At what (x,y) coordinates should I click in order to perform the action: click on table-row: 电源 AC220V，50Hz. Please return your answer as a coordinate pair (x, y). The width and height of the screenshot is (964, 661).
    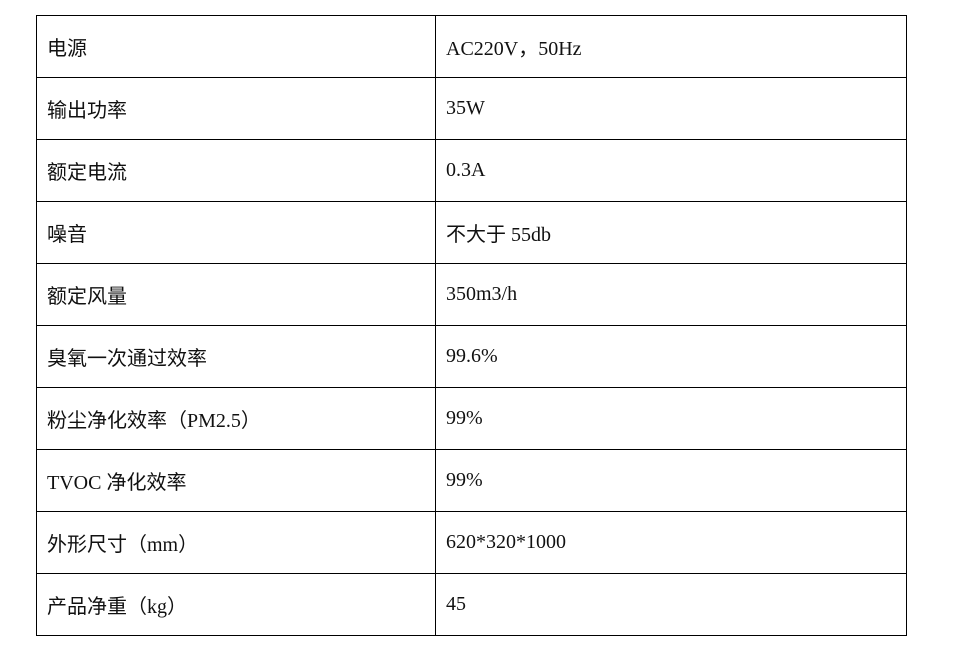
    Looking at the image, I should click on (471, 46).